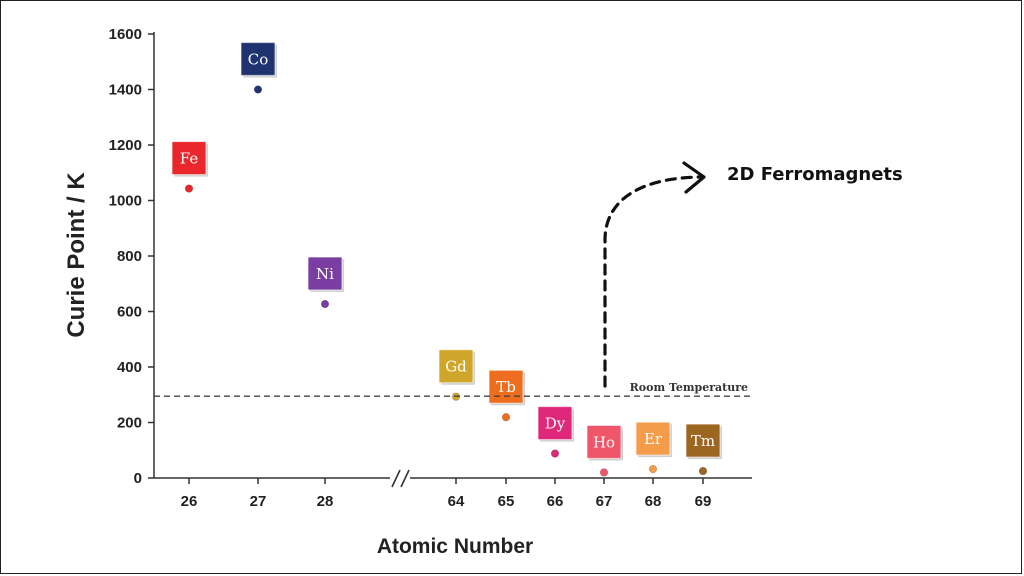 The image size is (1024, 576). Describe the element at coordinates (258, 501) in the screenshot. I see `x-tick-label-27: 27` at that location.